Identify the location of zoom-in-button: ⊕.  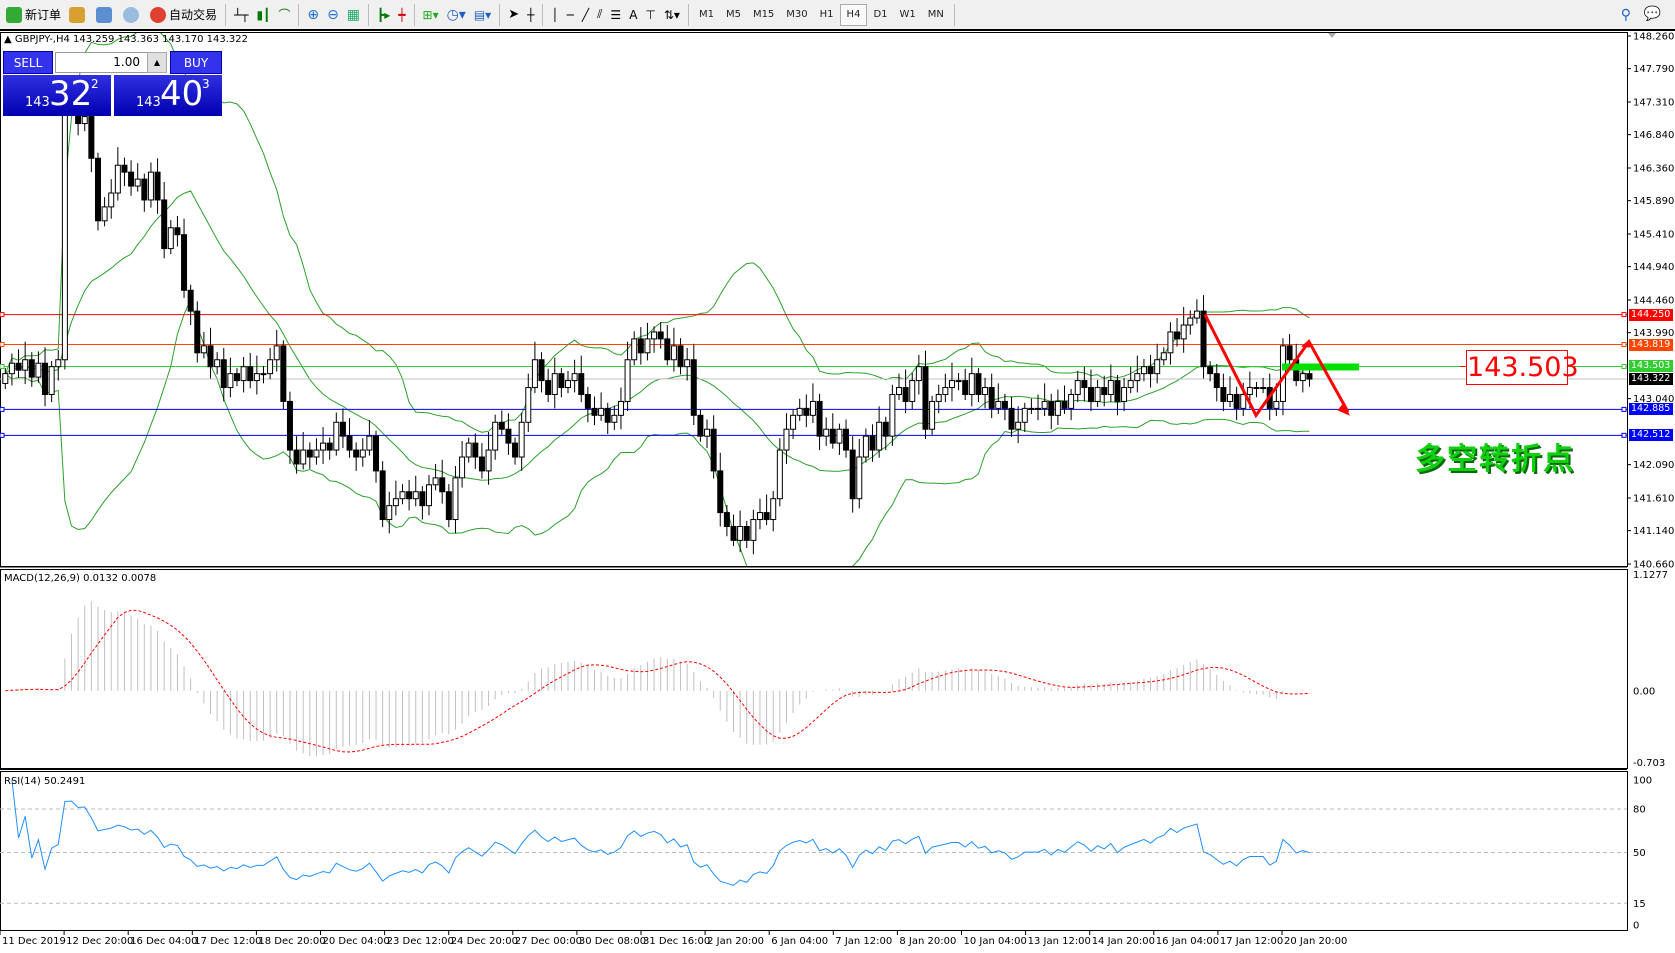
(313, 15).